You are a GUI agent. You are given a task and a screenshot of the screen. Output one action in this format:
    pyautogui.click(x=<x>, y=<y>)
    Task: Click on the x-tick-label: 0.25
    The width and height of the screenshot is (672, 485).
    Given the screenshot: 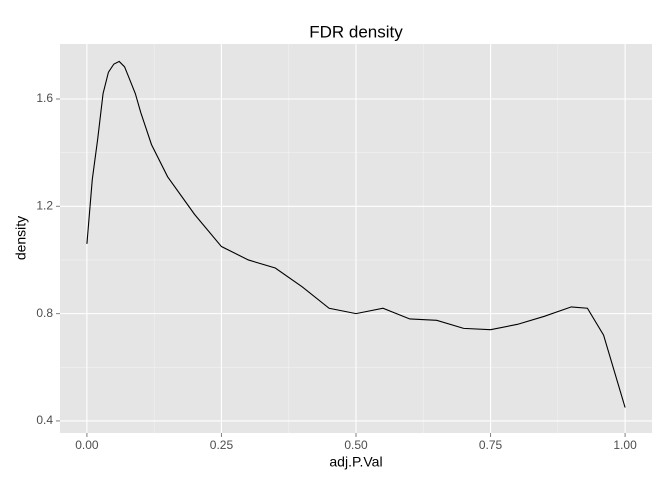 What is the action you would take?
    pyautogui.click(x=222, y=445)
    